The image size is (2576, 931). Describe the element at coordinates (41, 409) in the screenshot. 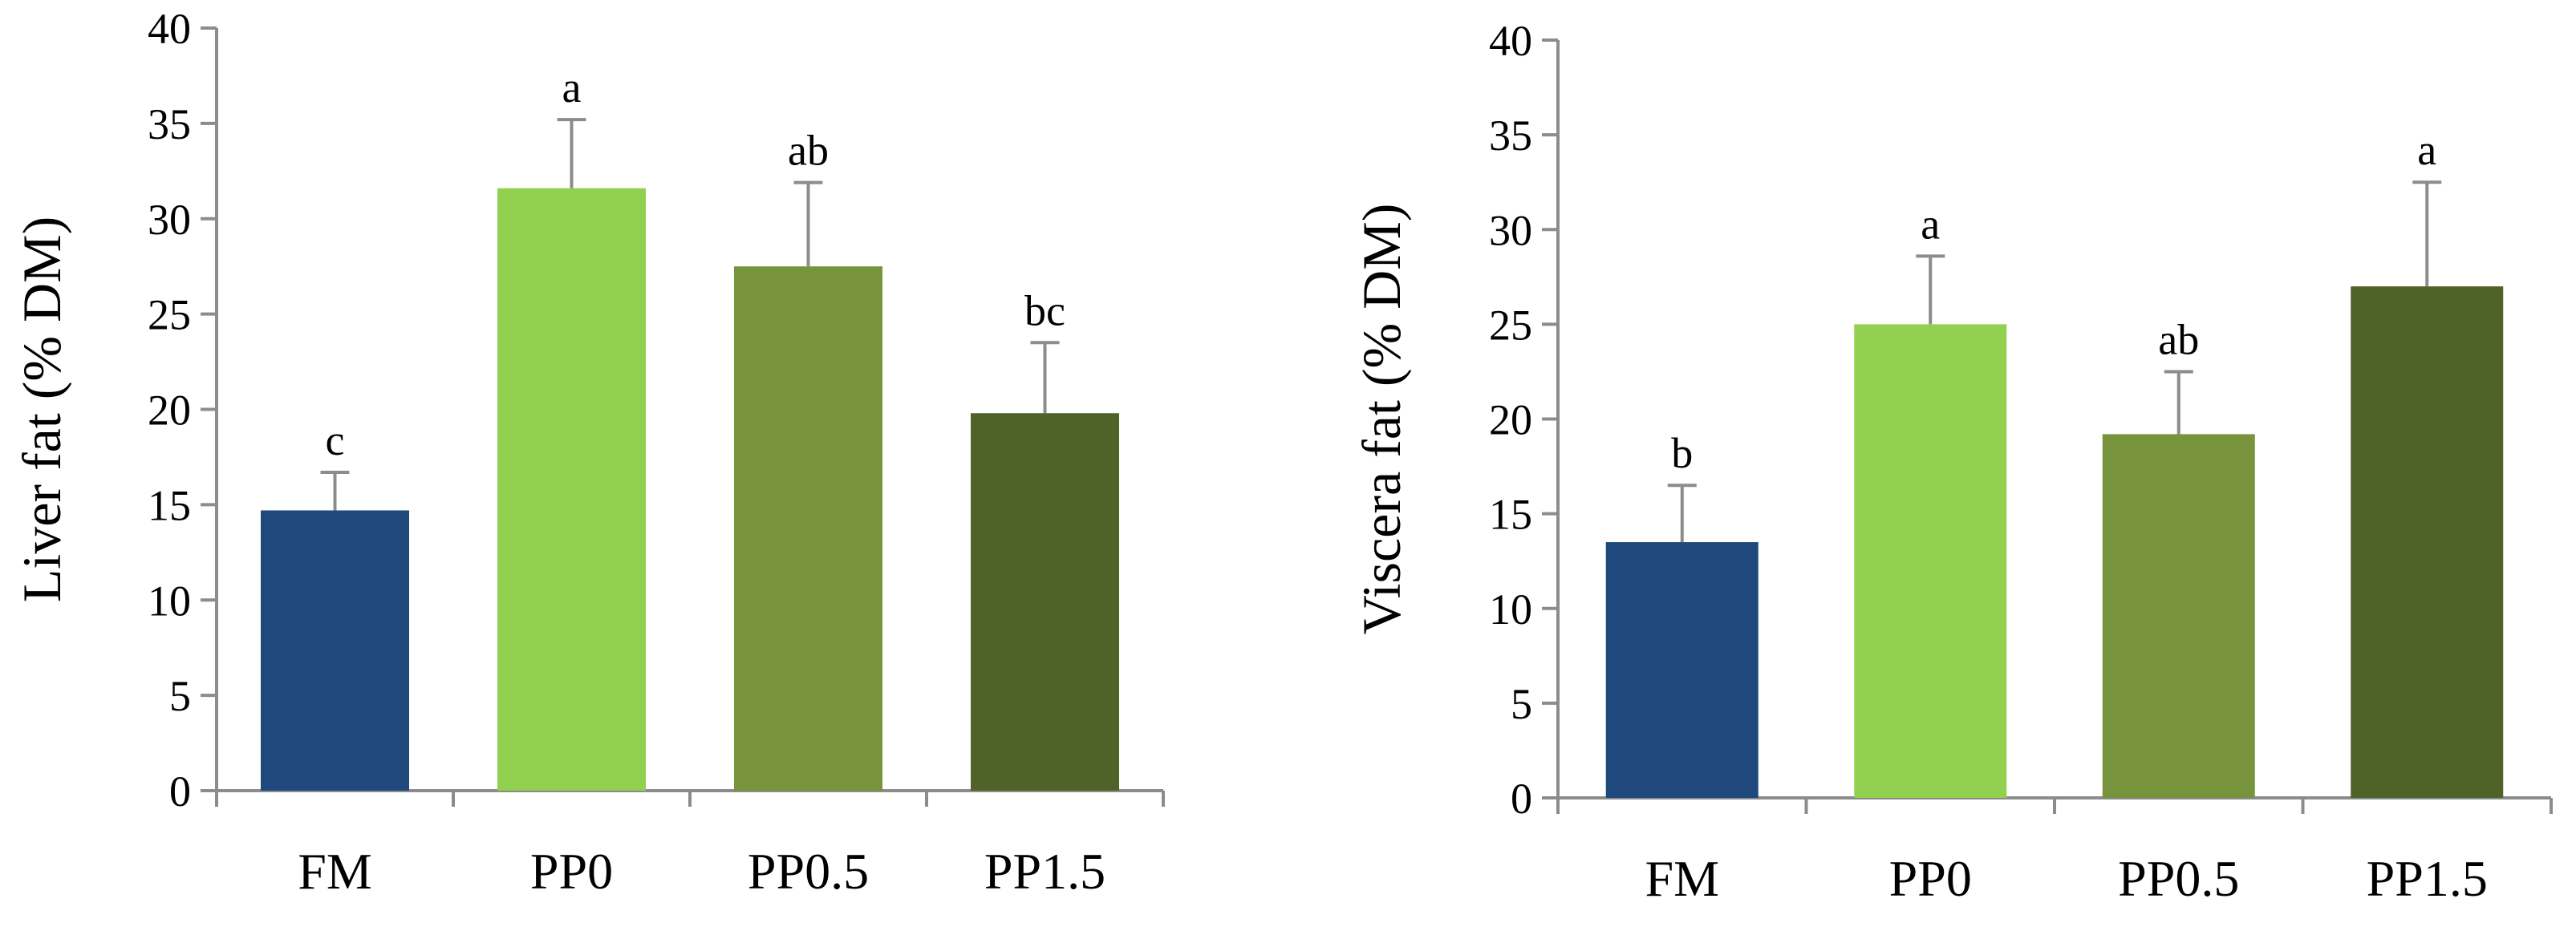

I see `y-axis-title: Liver fat (% DM)` at that location.